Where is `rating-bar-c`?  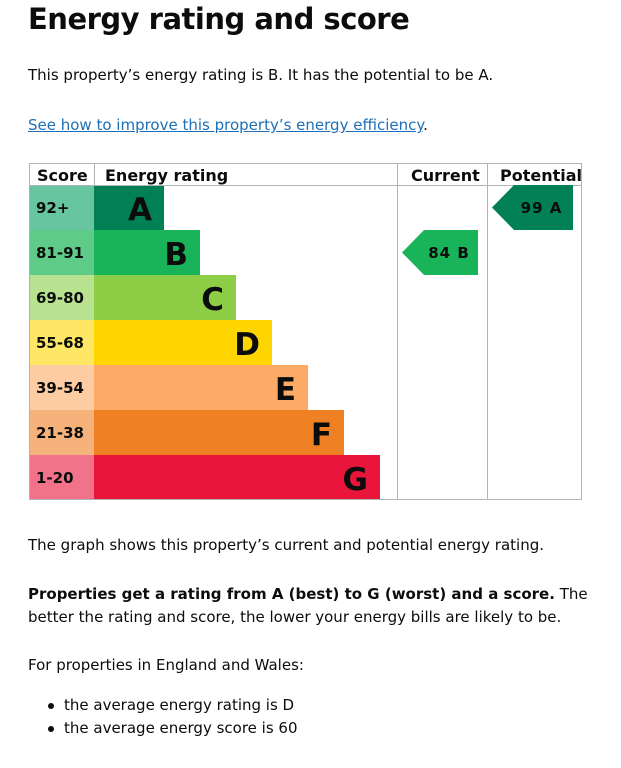
rating-bar-c is located at coordinates (165, 297).